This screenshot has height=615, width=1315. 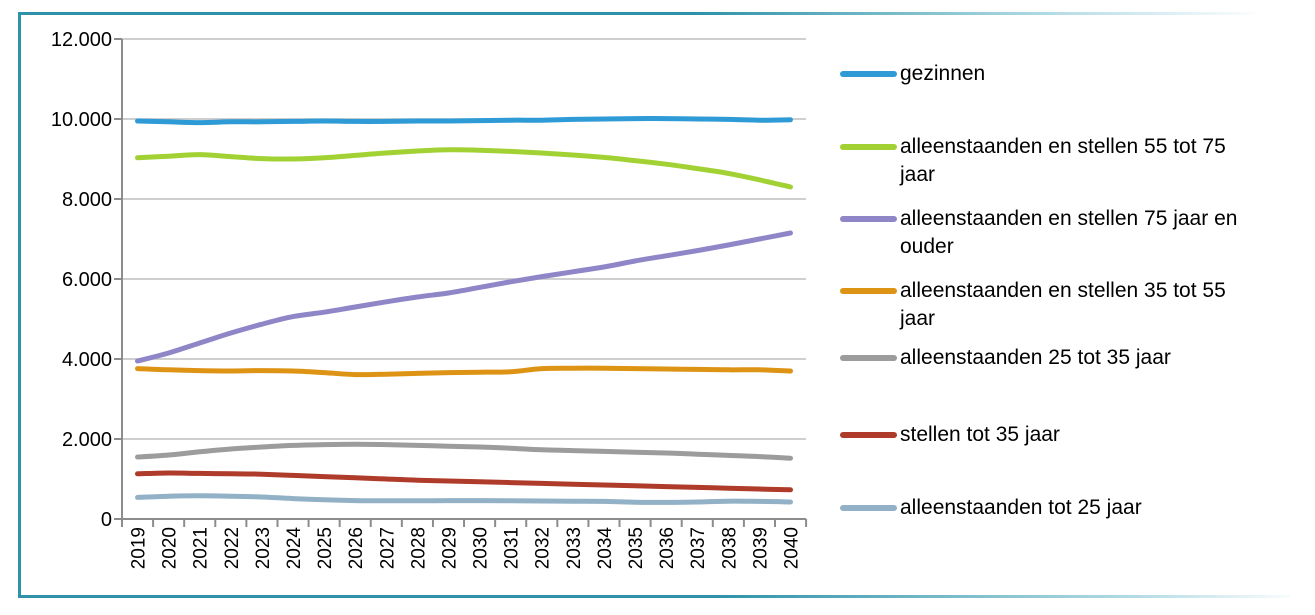 I want to click on legend-item-55-75-jaar: alleenstaanden en stellen 55 tot 75 jaar, so click(x=1046, y=161).